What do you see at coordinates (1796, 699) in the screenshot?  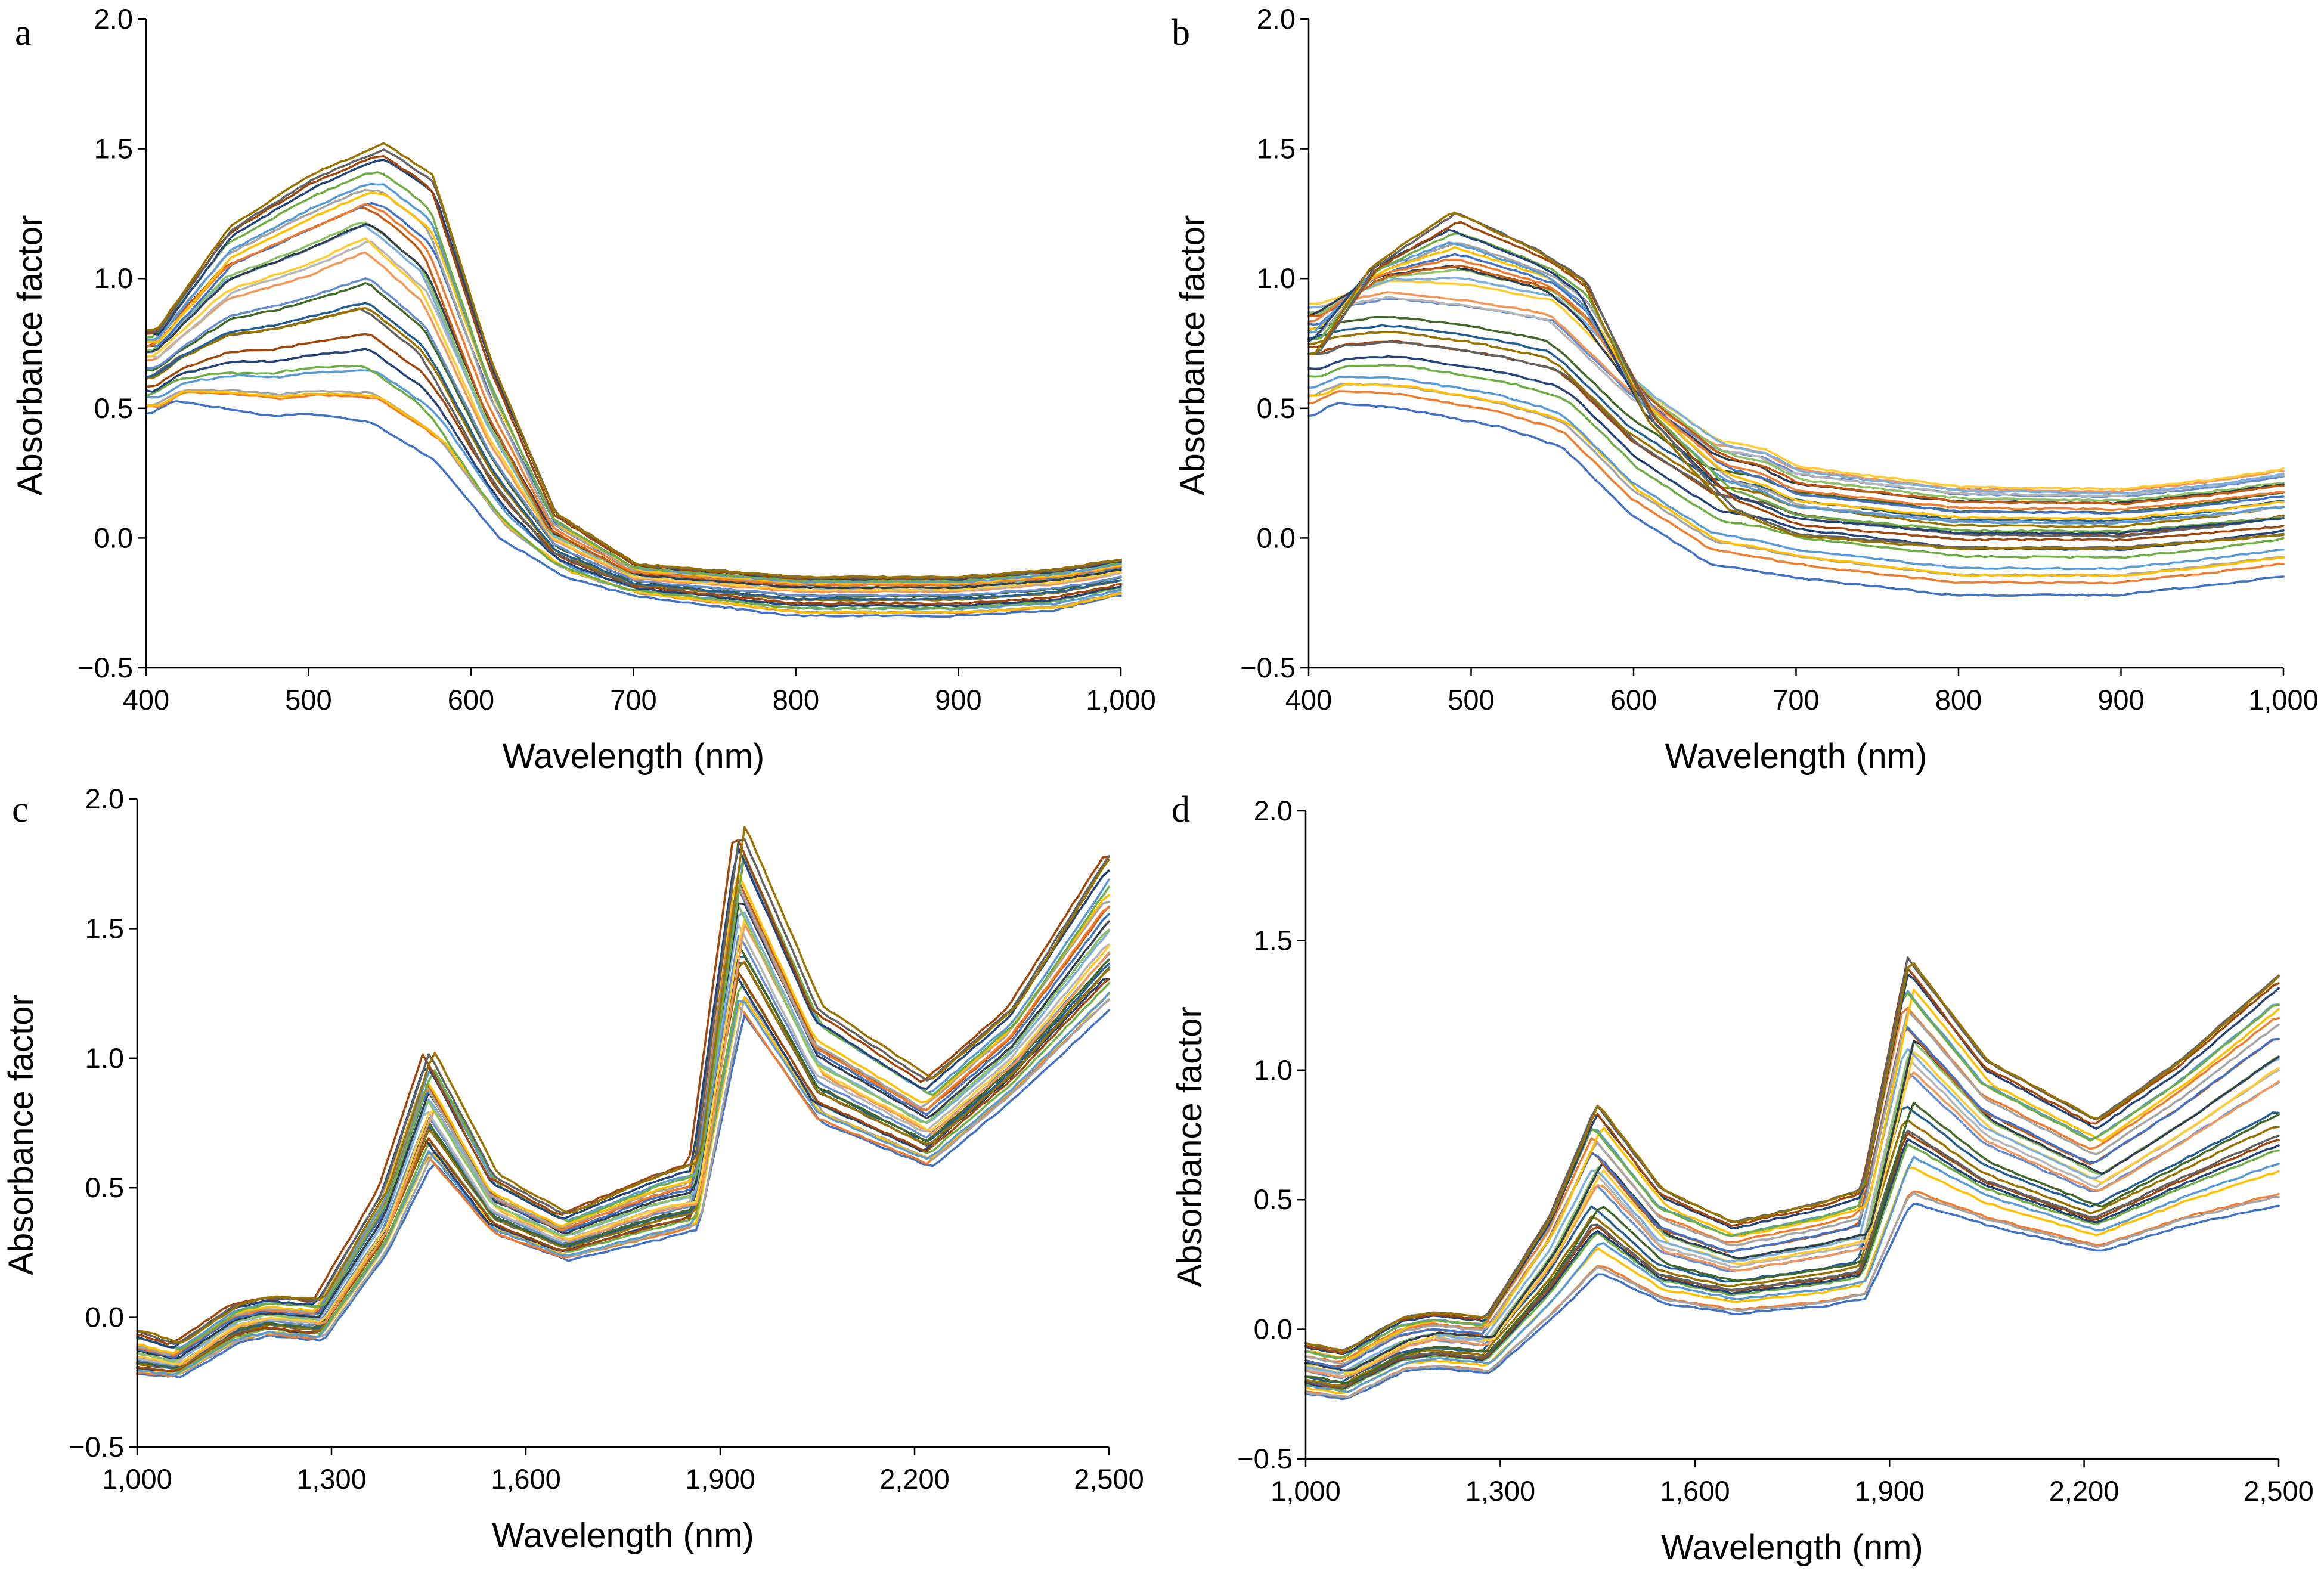 I see `x-tick-label: 700` at bounding box center [1796, 699].